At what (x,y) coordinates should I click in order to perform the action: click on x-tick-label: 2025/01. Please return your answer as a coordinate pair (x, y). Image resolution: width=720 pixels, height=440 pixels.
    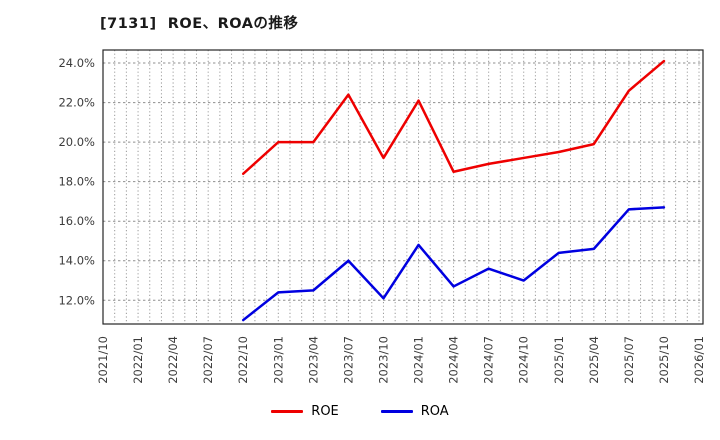
    Looking at the image, I should click on (559, 360).